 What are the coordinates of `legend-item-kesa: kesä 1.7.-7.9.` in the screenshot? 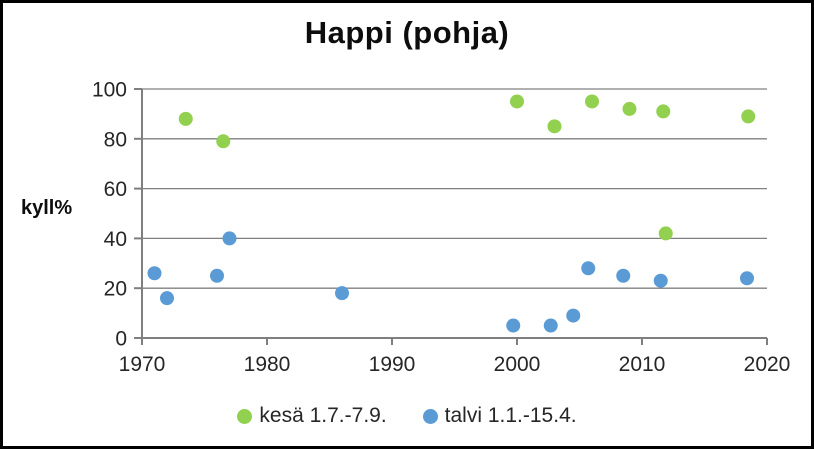 It's located at (312, 416).